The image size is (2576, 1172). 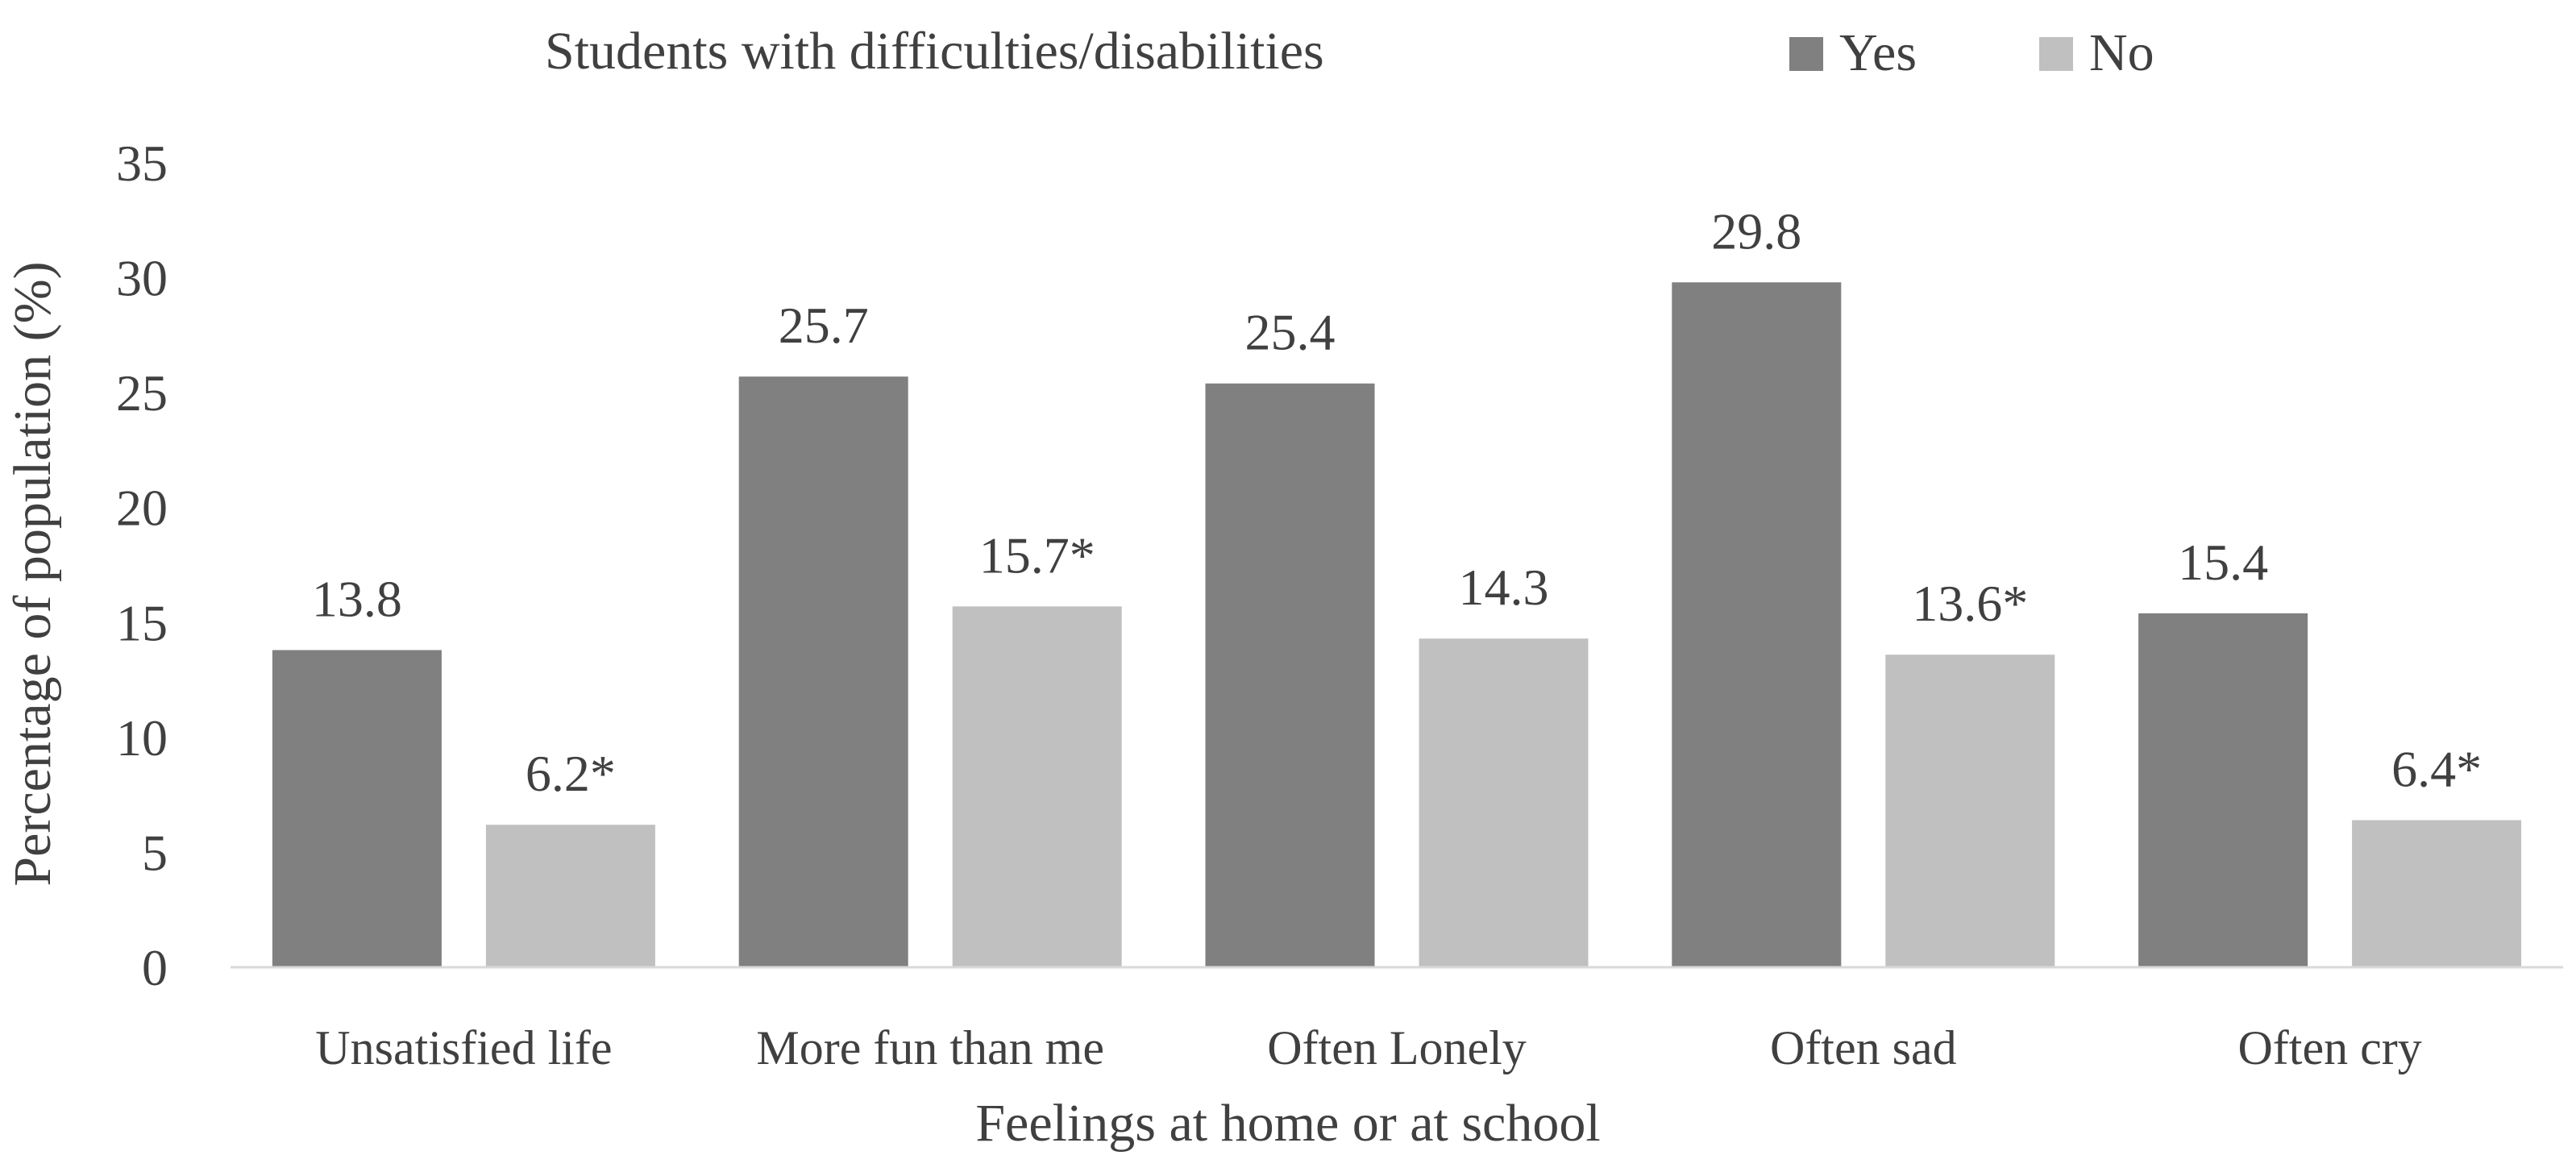 I want to click on legend-label-yes: Yes, so click(x=1878, y=52).